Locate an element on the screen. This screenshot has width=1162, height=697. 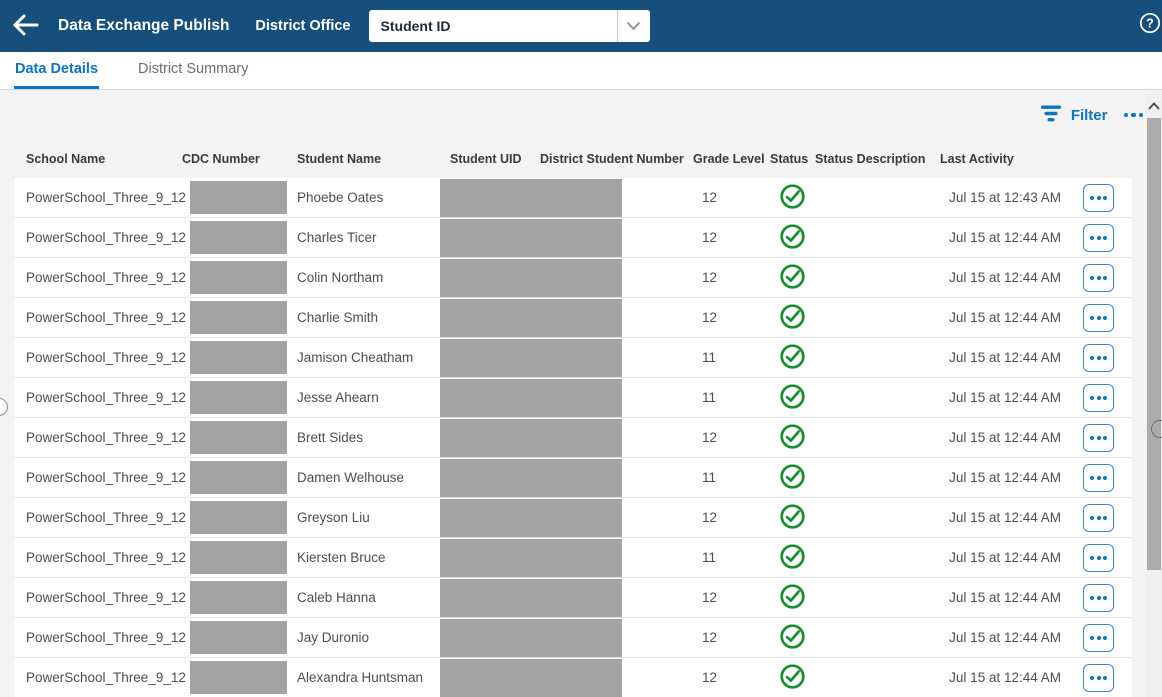
cell-student-name: Colin Northam is located at coordinates (340, 277).